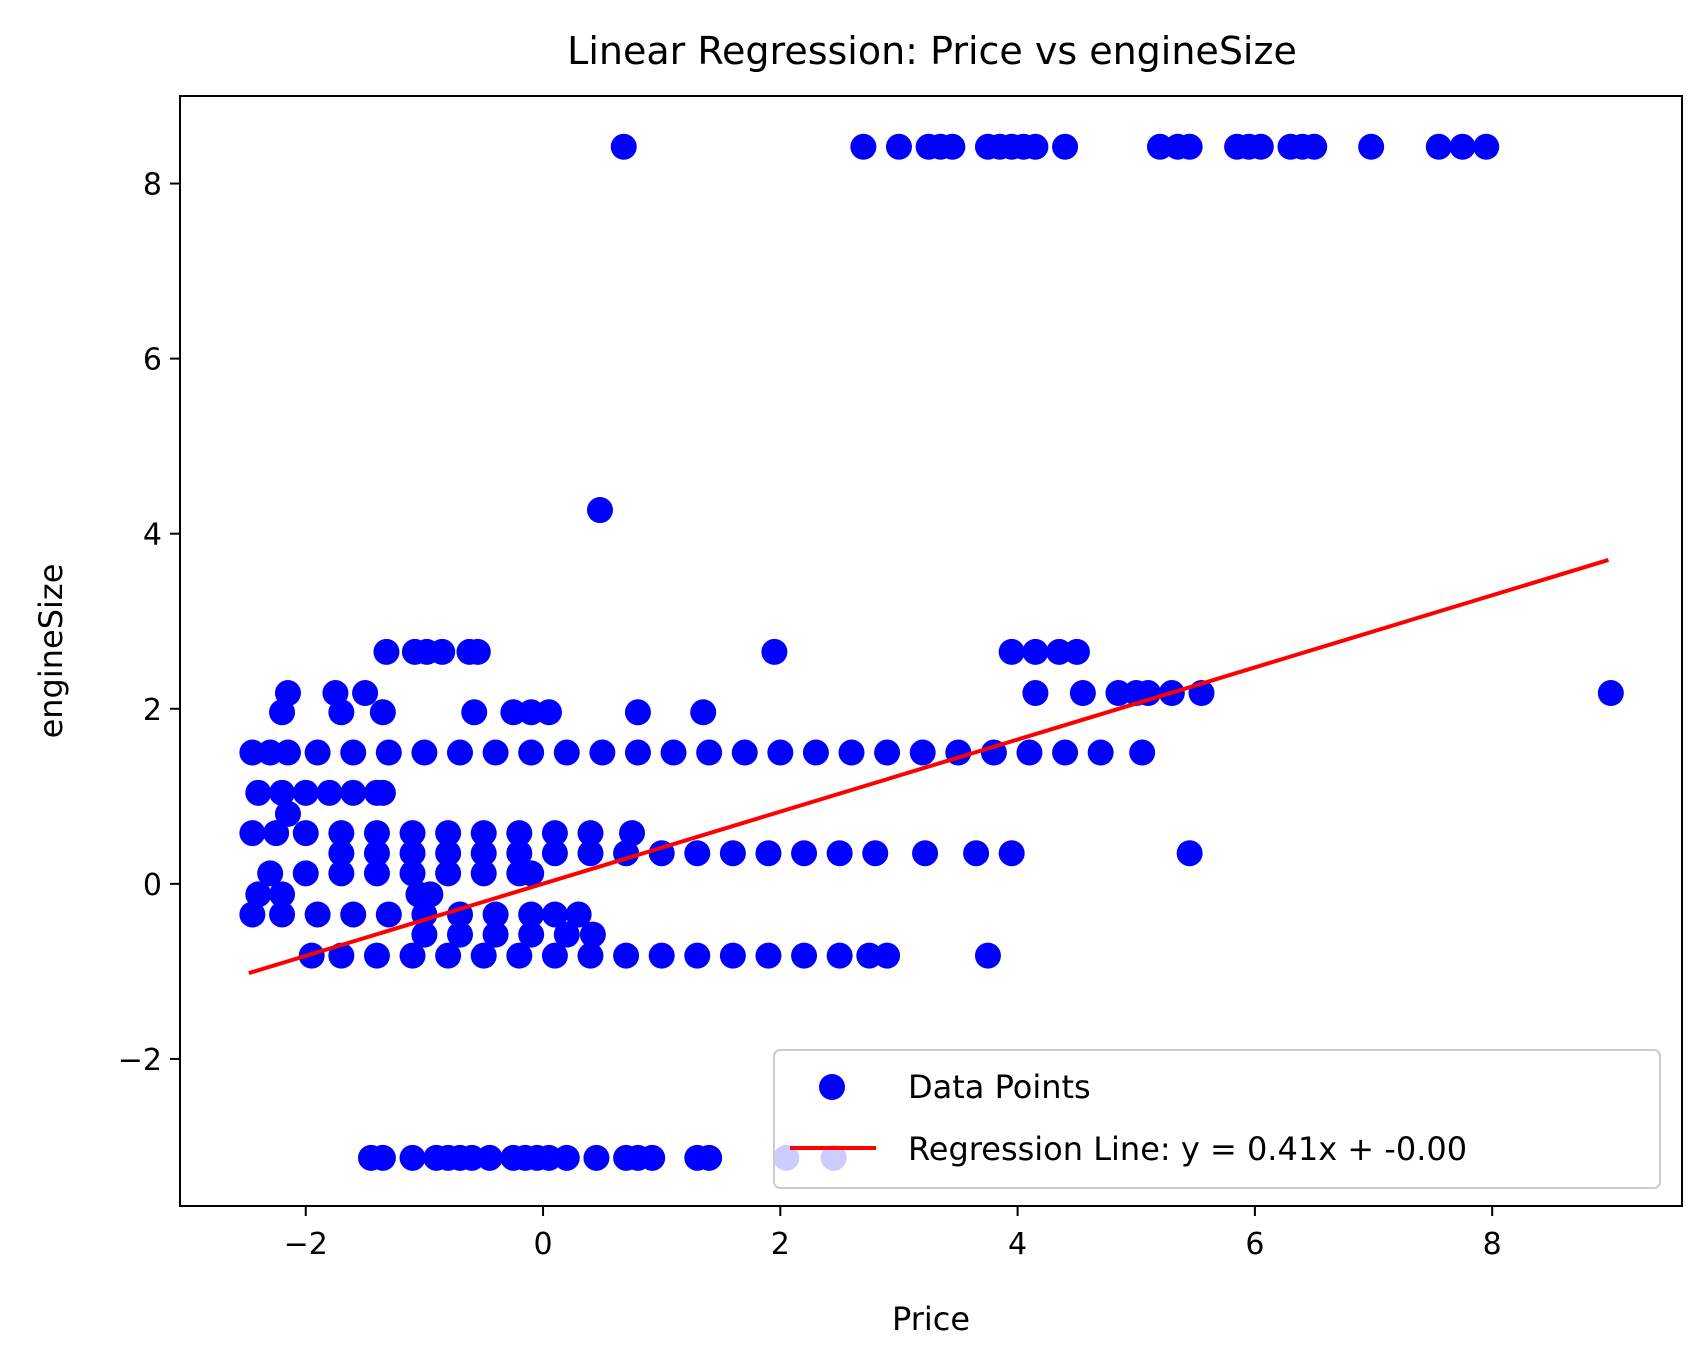 This screenshot has width=1697, height=1361. Describe the element at coordinates (140, 1060) in the screenshot. I see `y-tick-label: −2` at that location.